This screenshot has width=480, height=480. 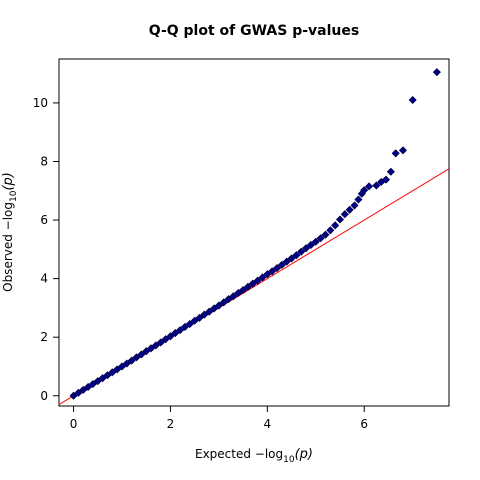 What do you see at coordinates (364, 424) in the screenshot?
I see `x-tick-label: 6` at bounding box center [364, 424].